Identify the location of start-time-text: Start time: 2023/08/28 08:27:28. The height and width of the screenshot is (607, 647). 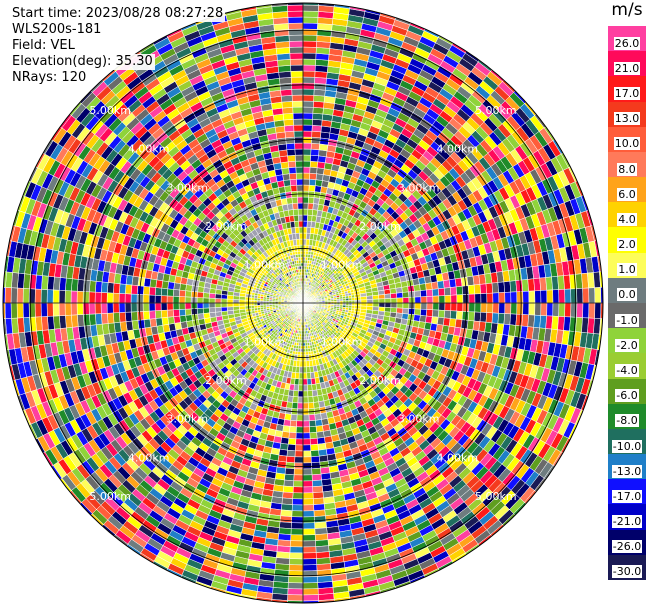
(118, 14).